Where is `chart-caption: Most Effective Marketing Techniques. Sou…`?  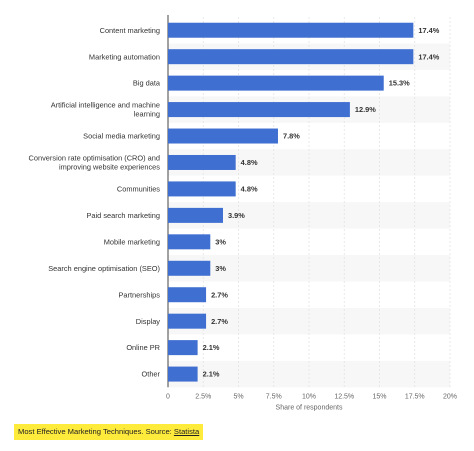 chart-caption: Most Effective Marketing Techniques. Sou… is located at coordinates (109, 432).